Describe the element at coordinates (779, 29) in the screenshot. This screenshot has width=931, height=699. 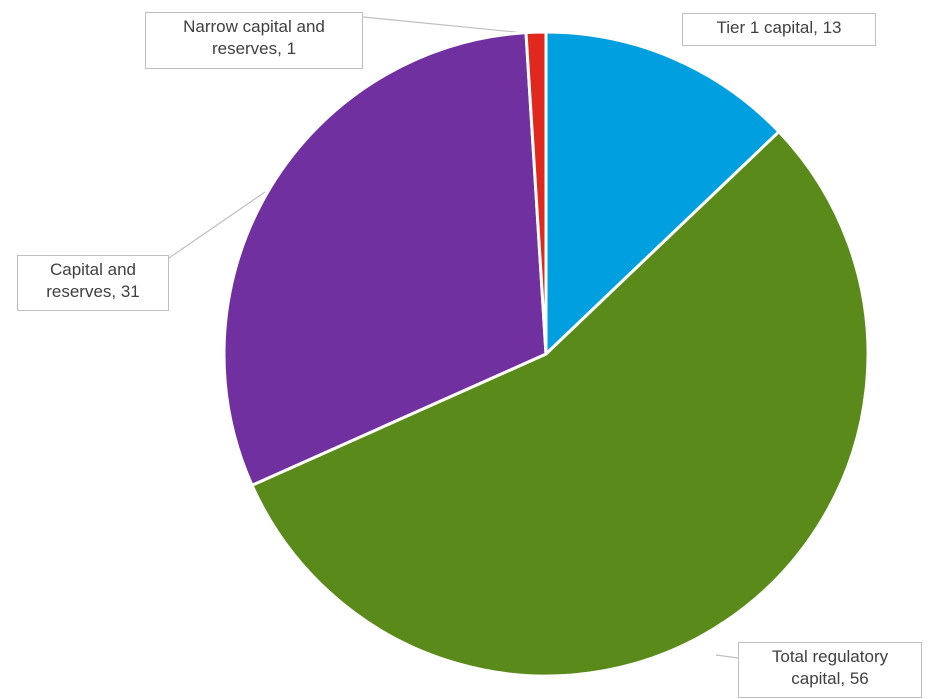
I see `data-label-tier1-capital: Tier 1 capital, 13` at that location.